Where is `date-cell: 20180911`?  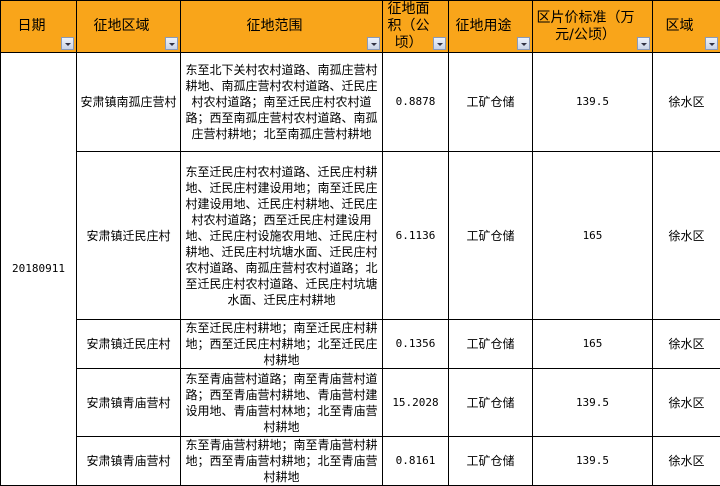
date-cell: 20180911 is located at coordinates (39, 269).